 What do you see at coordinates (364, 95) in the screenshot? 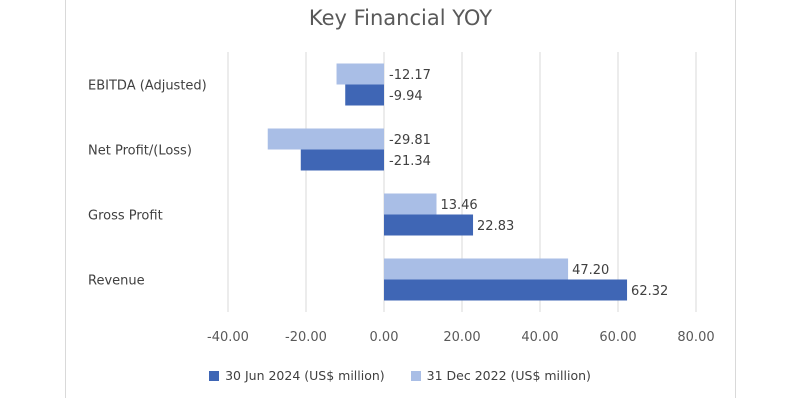
I see `bar-ebitda-adjusted-2024` at bounding box center [364, 95].